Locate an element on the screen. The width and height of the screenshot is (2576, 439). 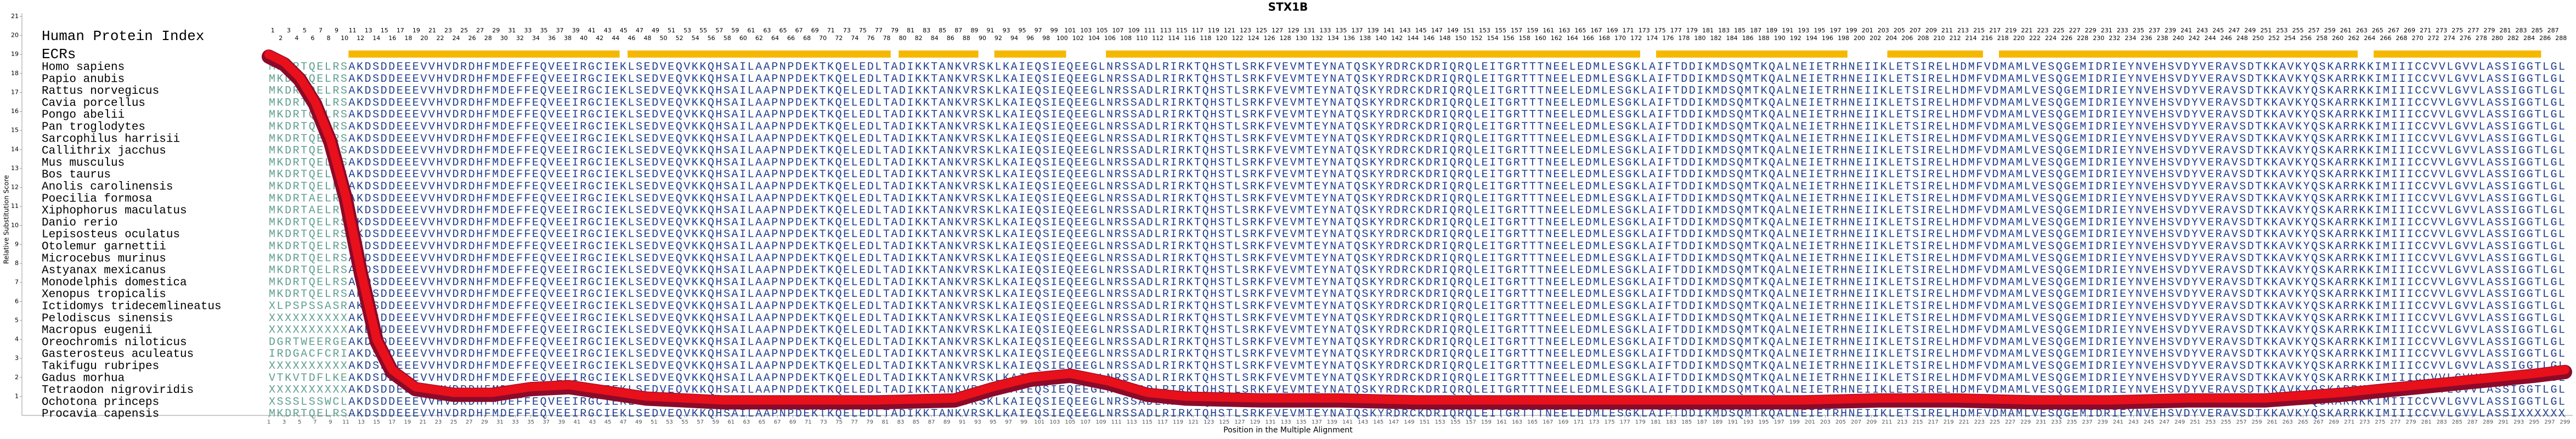
protein-index: 78 is located at coordinates (886, 38).